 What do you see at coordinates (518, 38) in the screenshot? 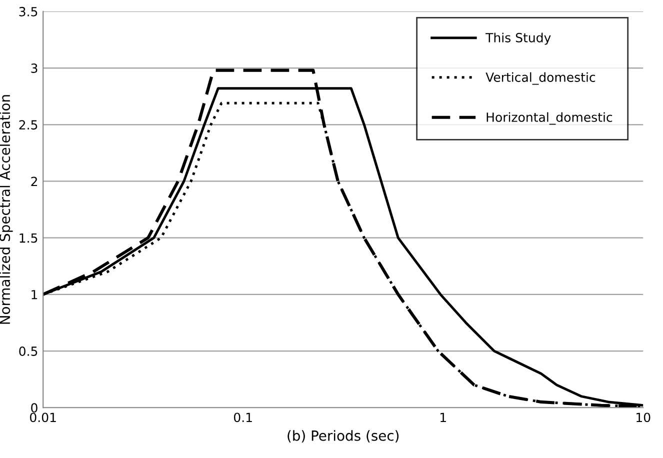
I see `legend-label: This Study` at bounding box center [518, 38].